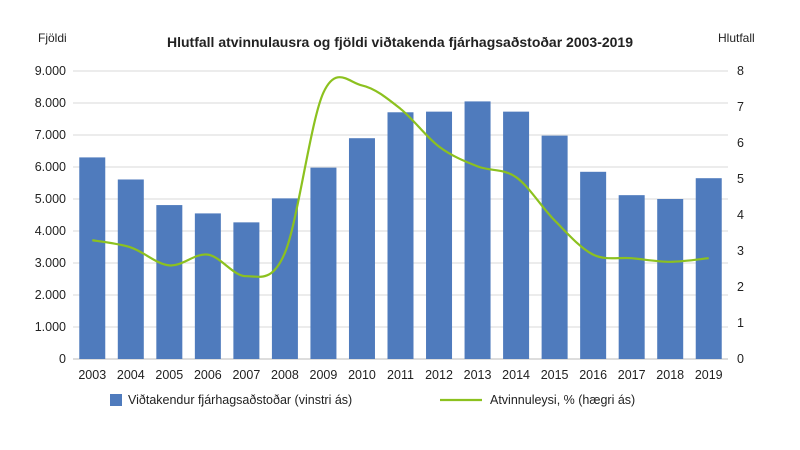 Image resolution: width=800 pixels, height=450 pixels. I want to click on x-tick-label: 2016, so click(593, 375).